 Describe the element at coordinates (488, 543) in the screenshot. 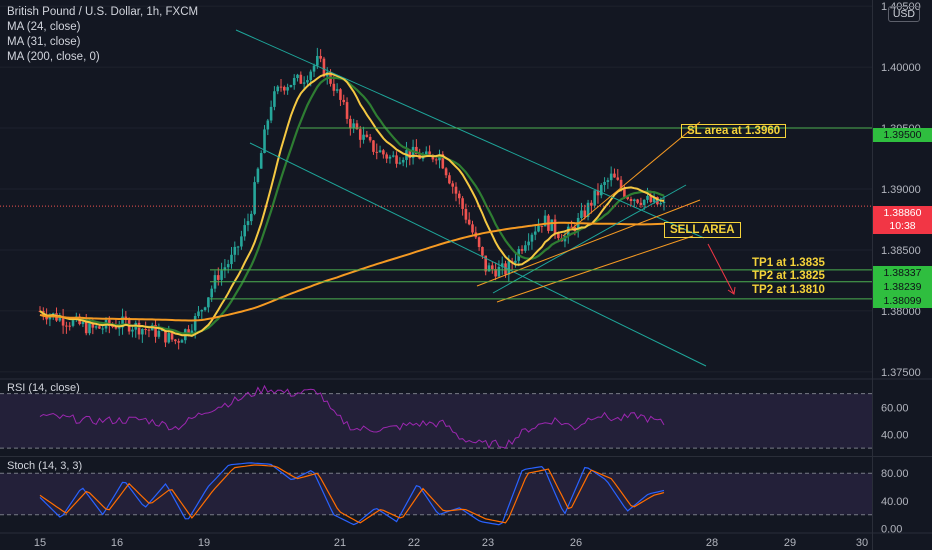

I see `time-tick-label: 23` at that location.